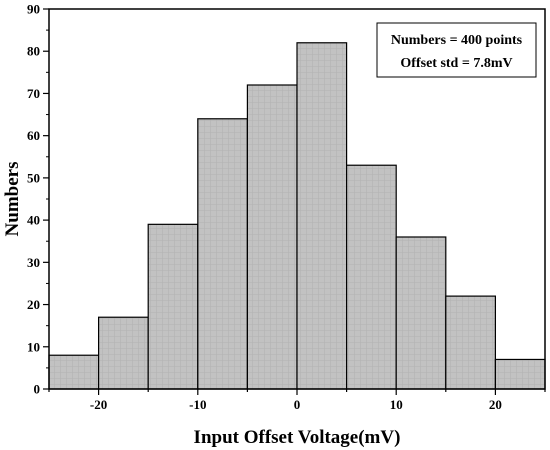 The height and width of the screenshot is (450, 550). What do you see at coordinates (33, 9) in the screenshot?
I see `y-tick-label: 90` at bounding box center [33, 9].